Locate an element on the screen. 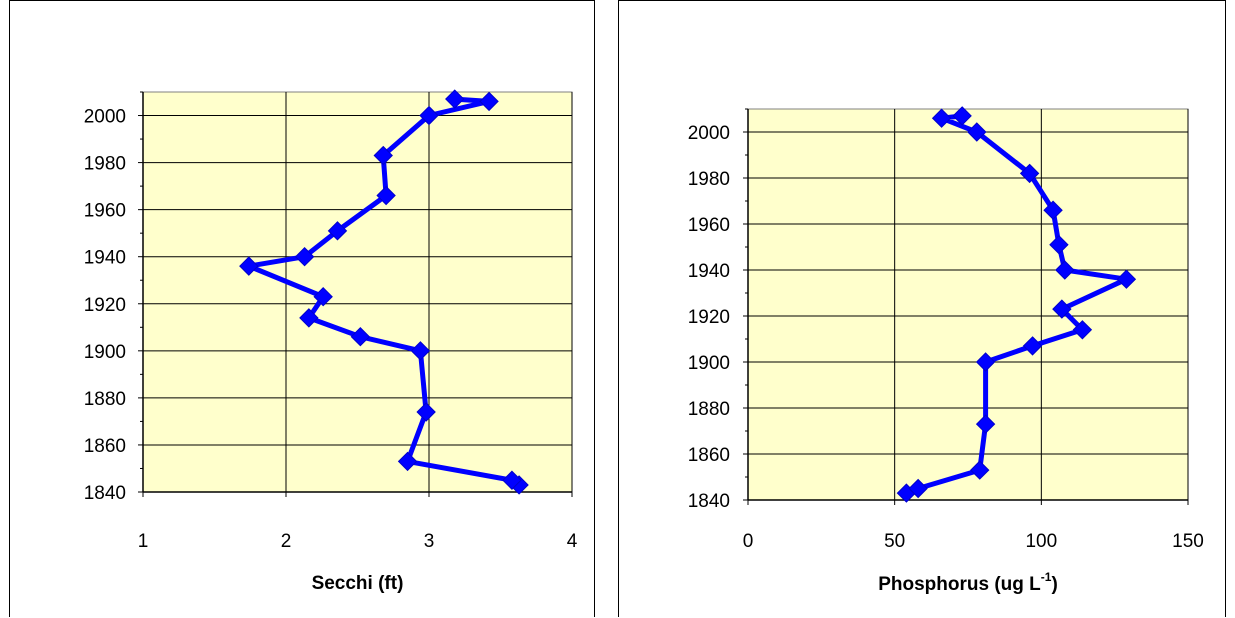 The height and width of the screenshot is (618, 1235). x-tick-label: 150 is located at coordinates (1188, 541).